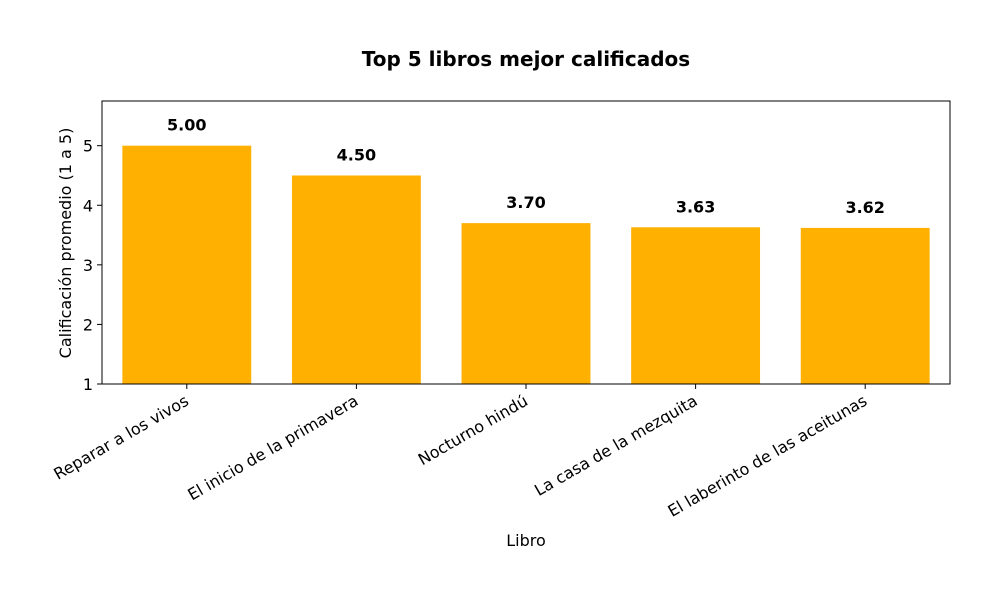 This screenshot has width=1000, height=600. I want to click on x-tick-label: El inicio de la primavera, so click(272, 447).